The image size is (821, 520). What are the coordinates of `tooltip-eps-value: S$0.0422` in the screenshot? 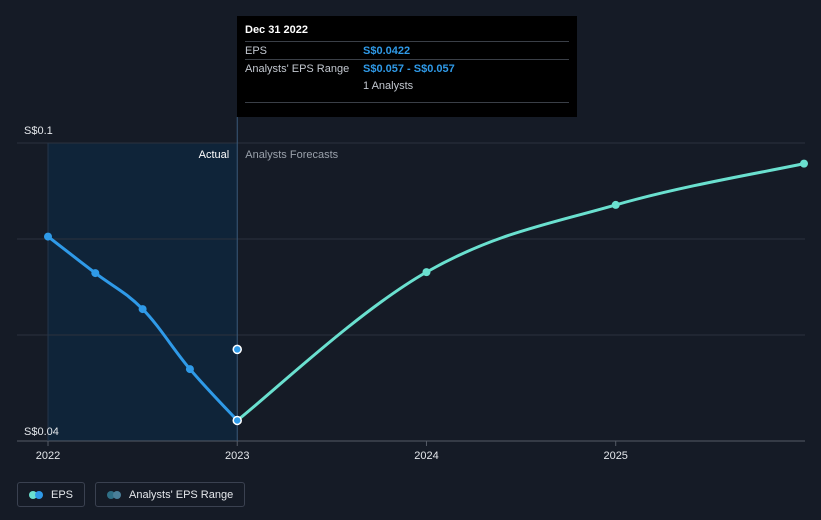 It's located at (387, 50).